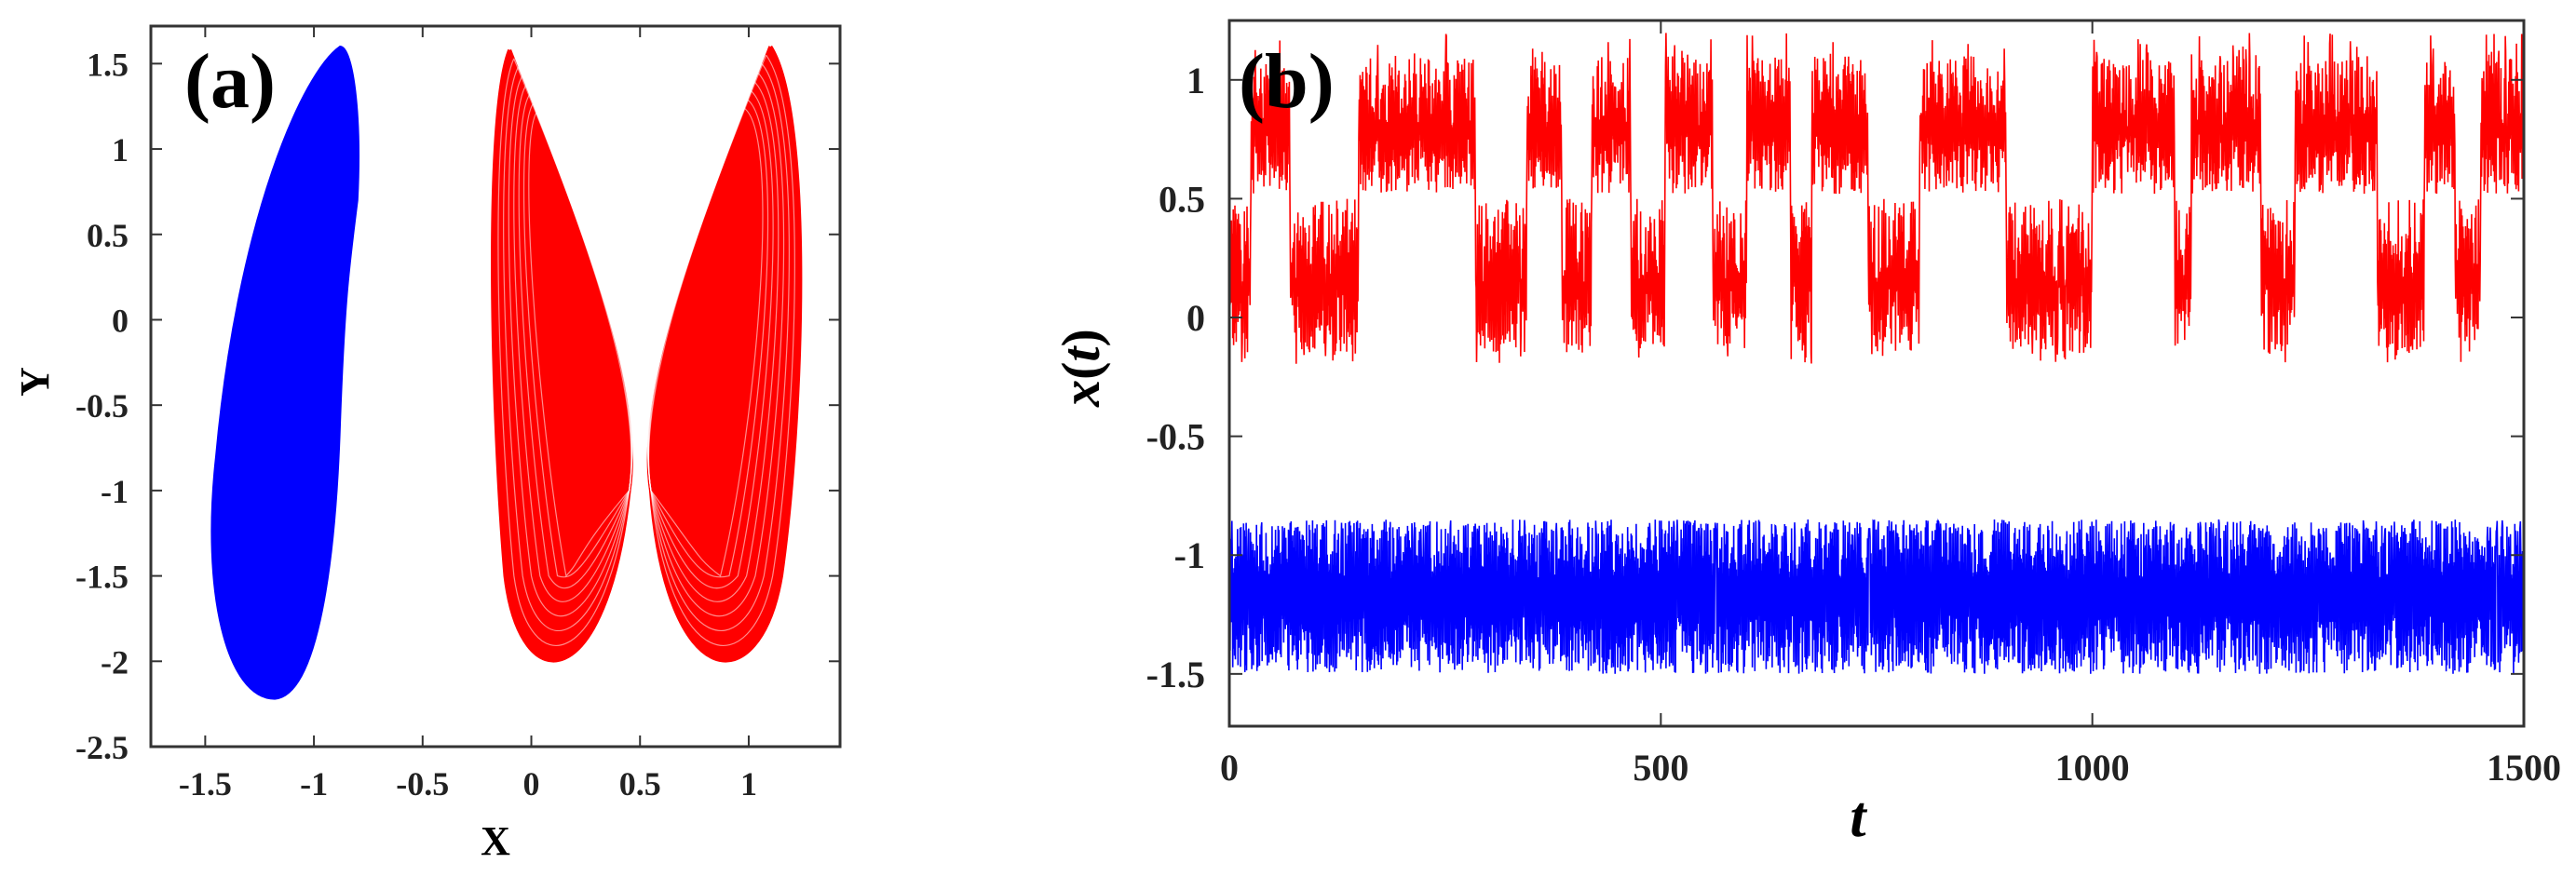 This screenshot has width=2576, height=877. Describe the element at coordinates (205, 784) in the screenshot. I see `x-tick-label: -1.5` at that location.